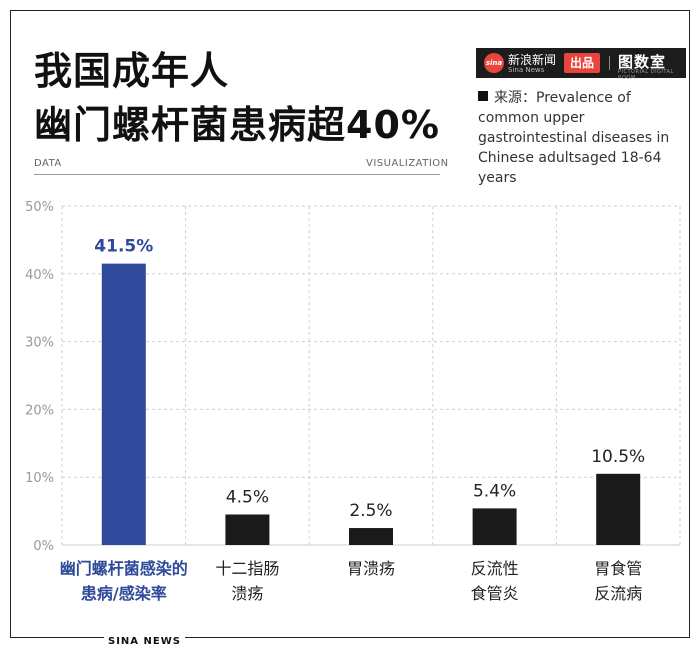  I want to click on brand-separator, so click(609, 63).